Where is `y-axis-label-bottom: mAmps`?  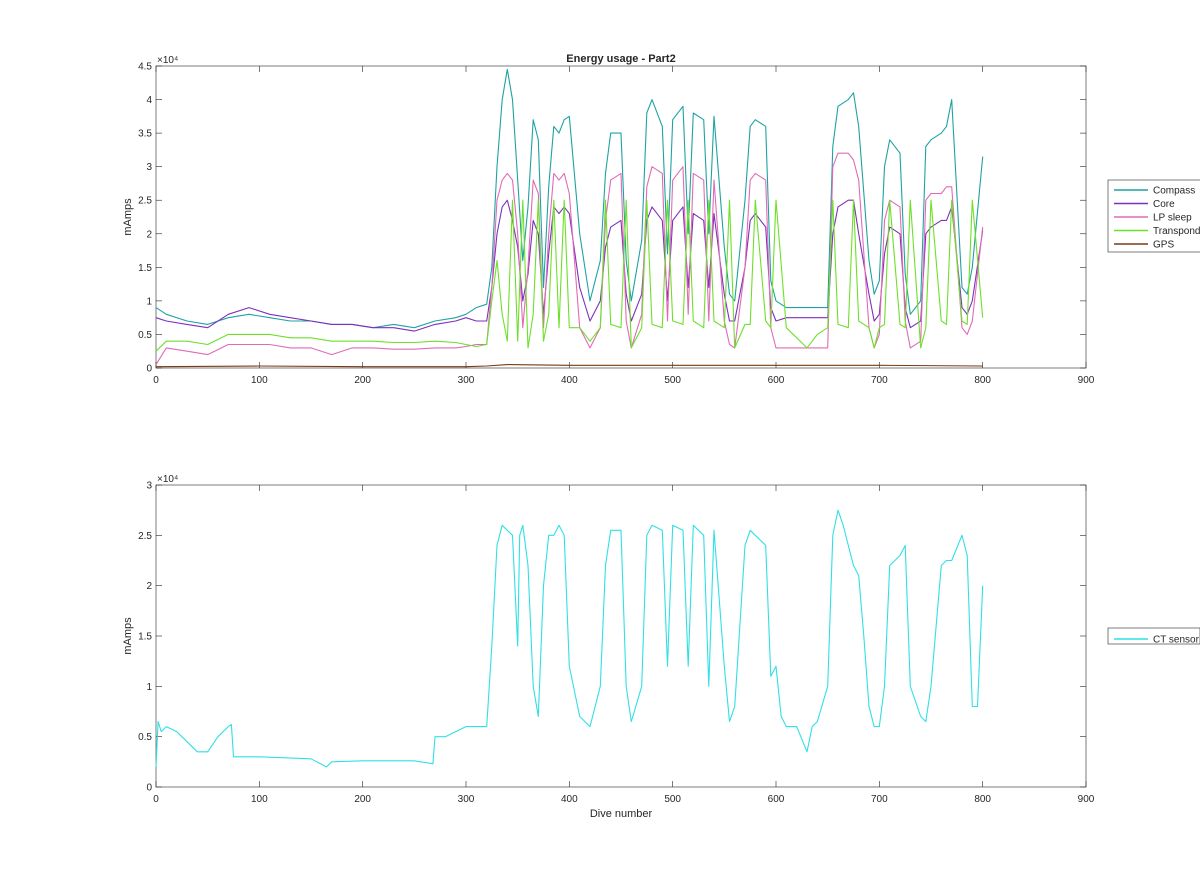
y-axis-label-bottom: mAmps is located at coordinates (128, 636).